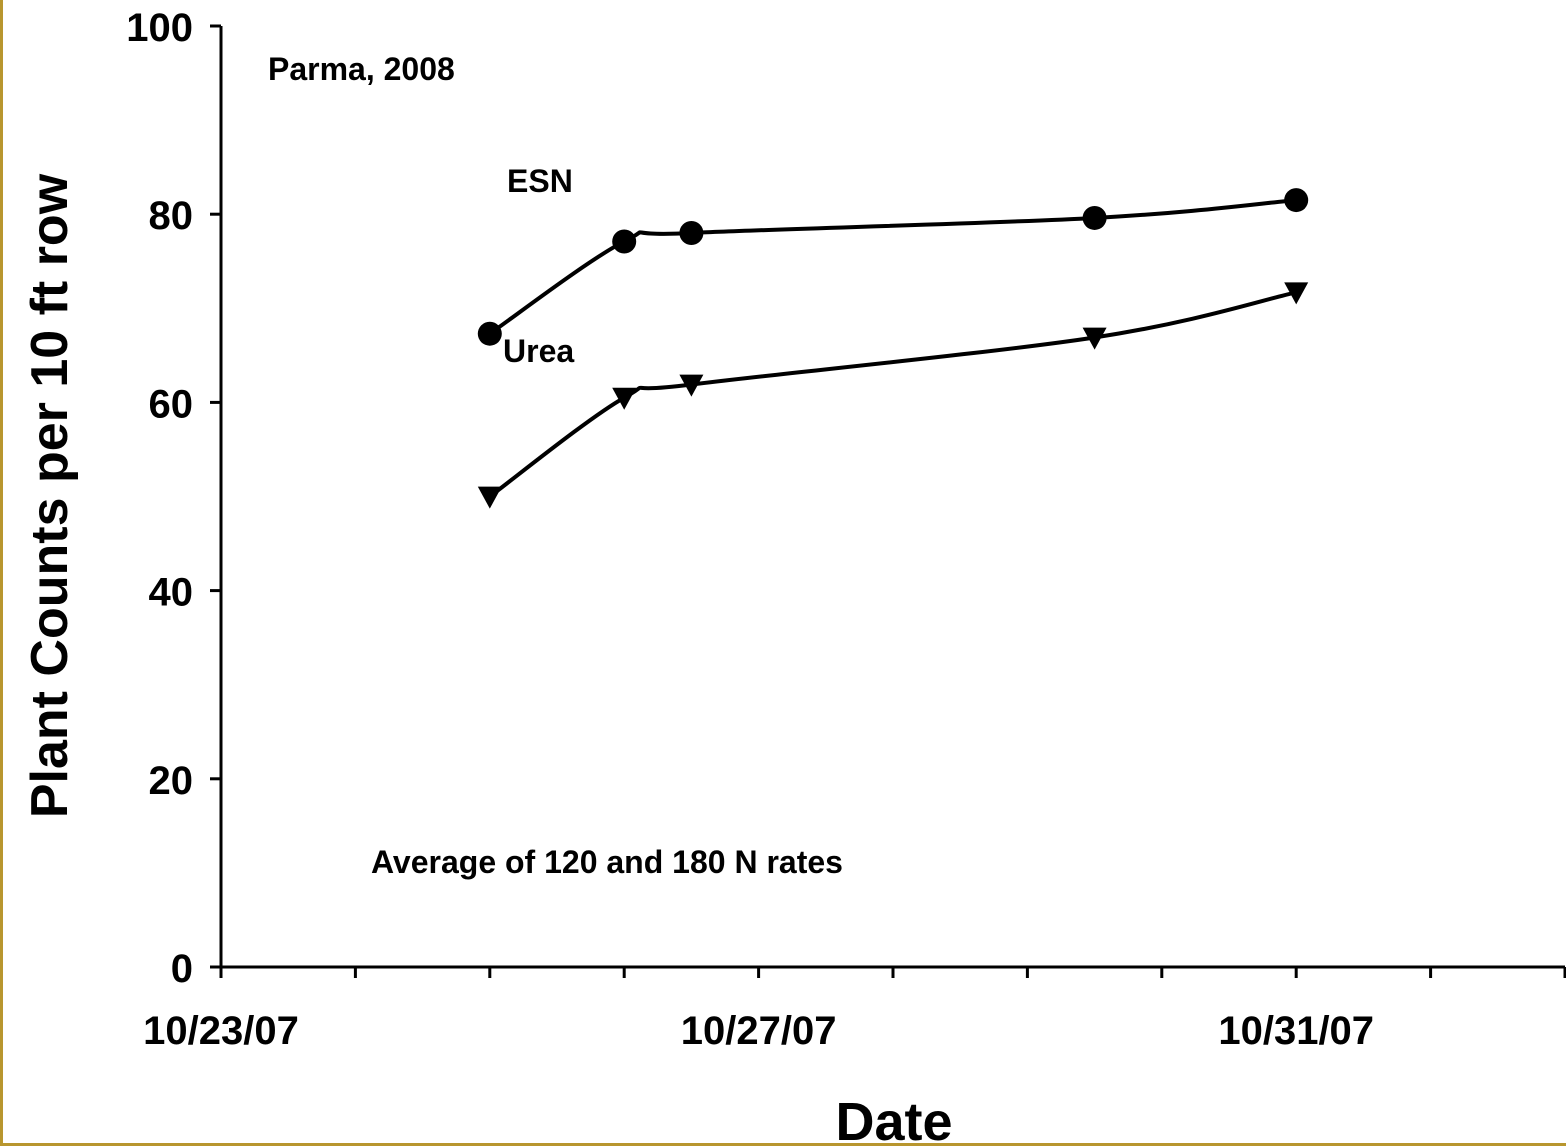 The width and height of the screenshot is (1566, 1146). I want to click on y-axis-label: Plant Counts per 10 ft row, so click(50, 495).